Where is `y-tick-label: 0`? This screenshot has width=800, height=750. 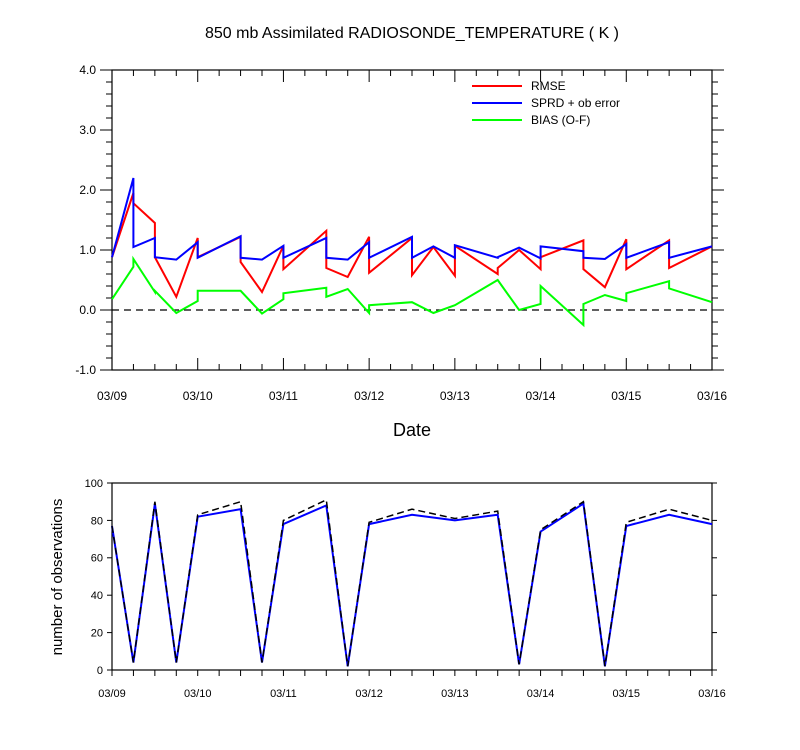 y-tick-label: 0 is located at coordinates (100, 671).